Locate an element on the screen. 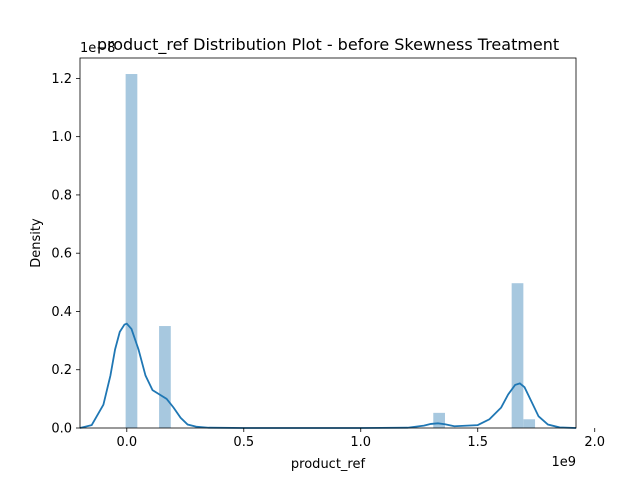 This screenshot has height=480, width=640. x-tick-label-0: 0.0 is located at coordinates (126, 442).